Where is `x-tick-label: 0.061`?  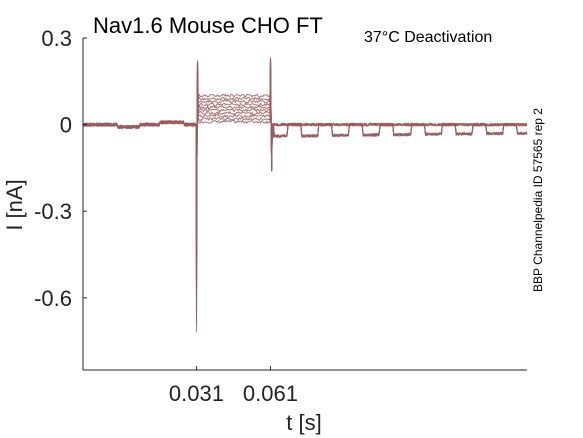
x-tick-label: 0.061 is located at coordinates (270, 393).